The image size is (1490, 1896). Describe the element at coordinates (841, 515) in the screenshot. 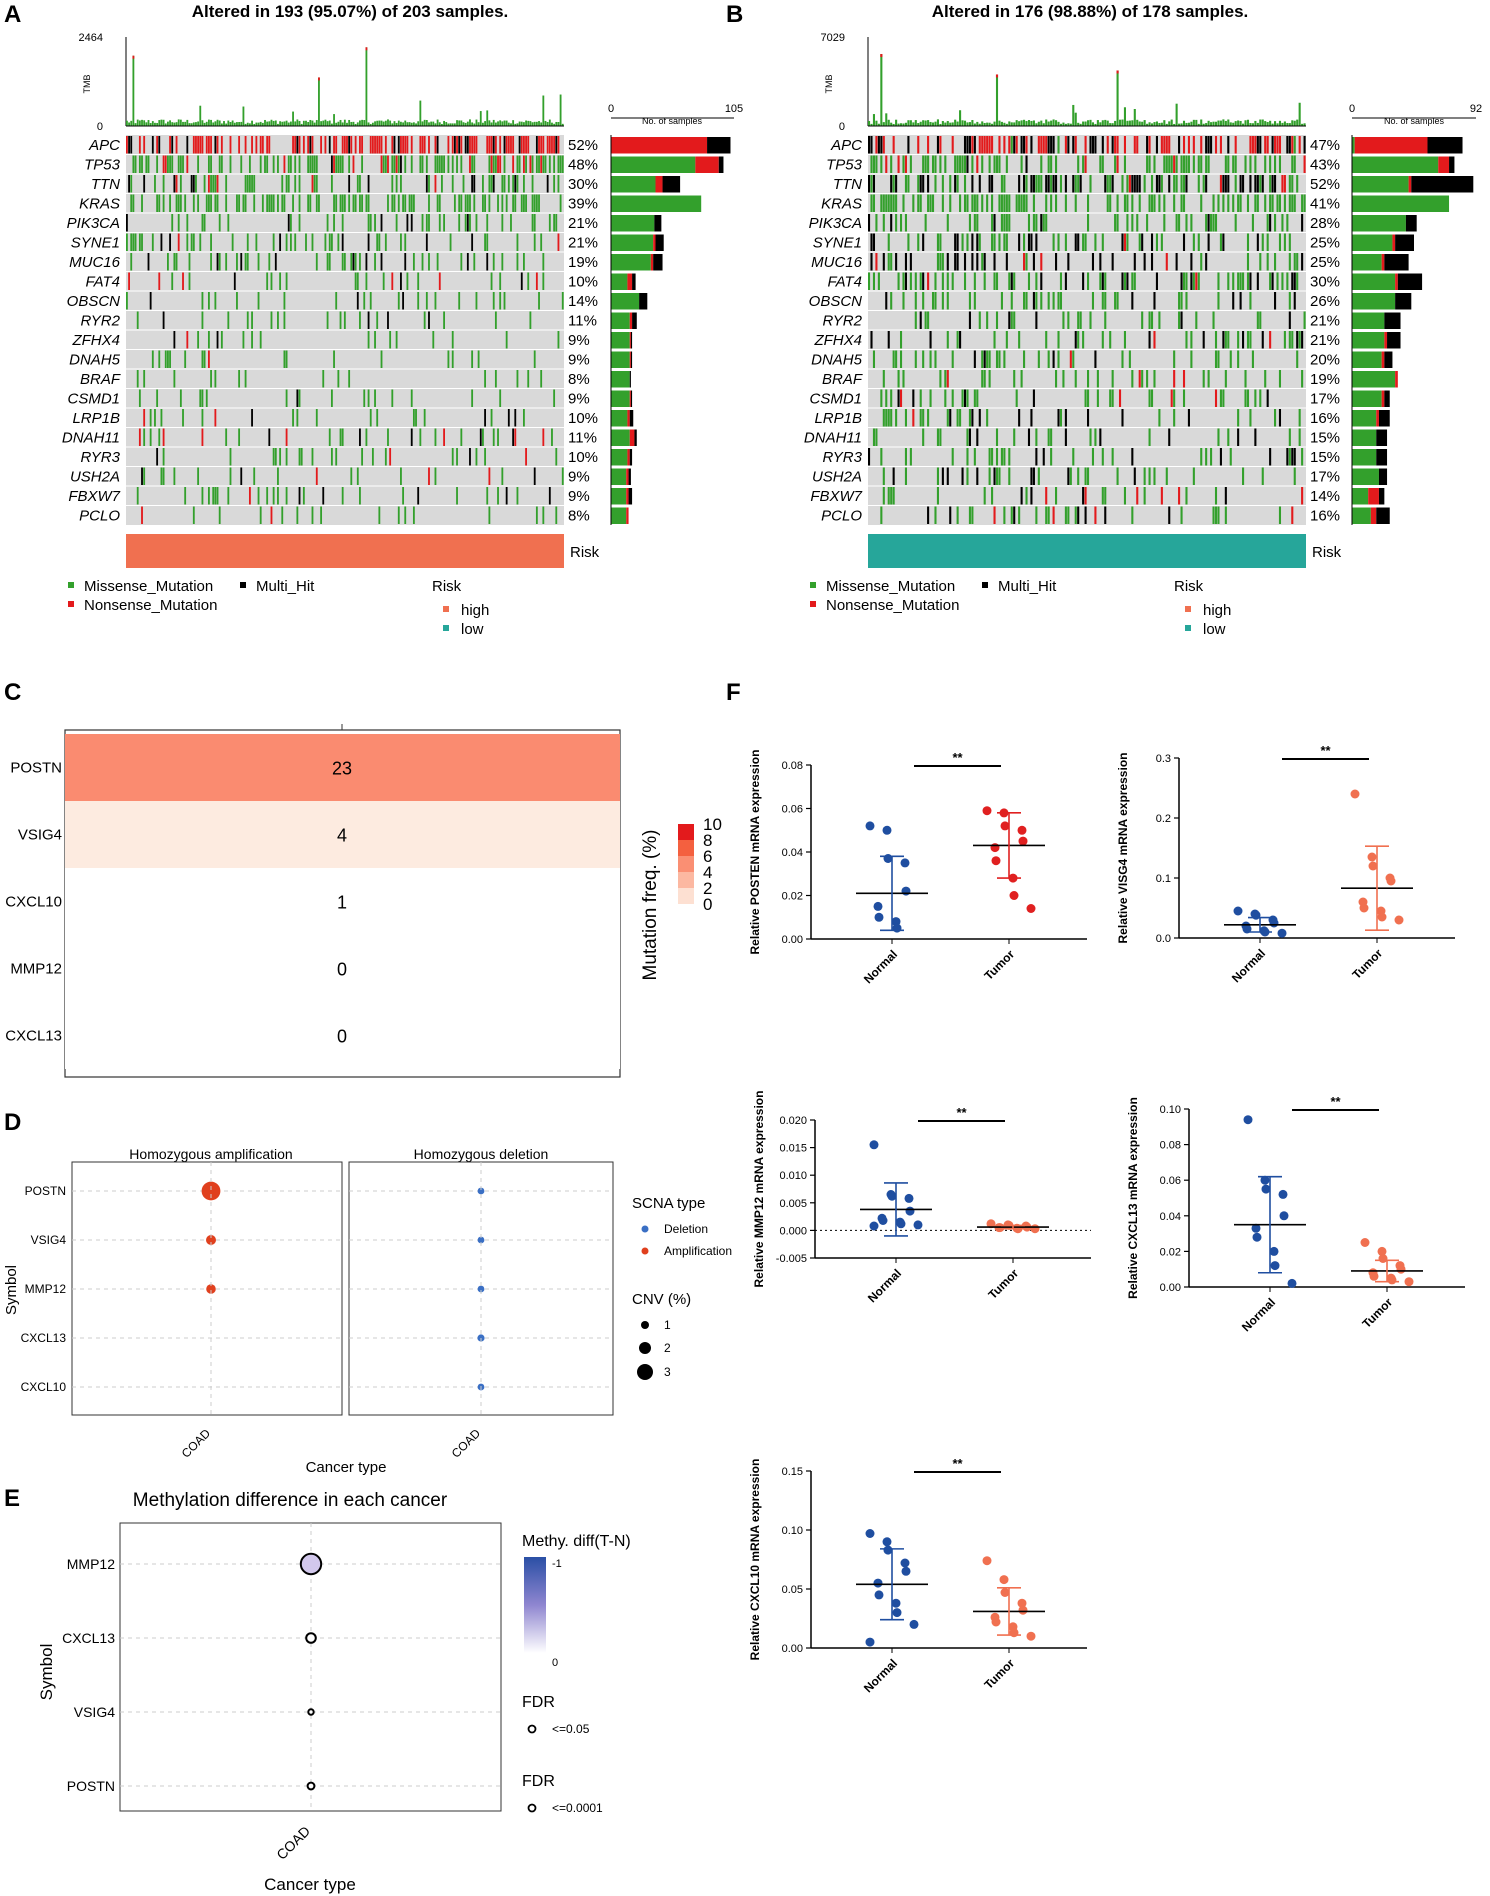

I see `gene-label: PCLO` at that location.